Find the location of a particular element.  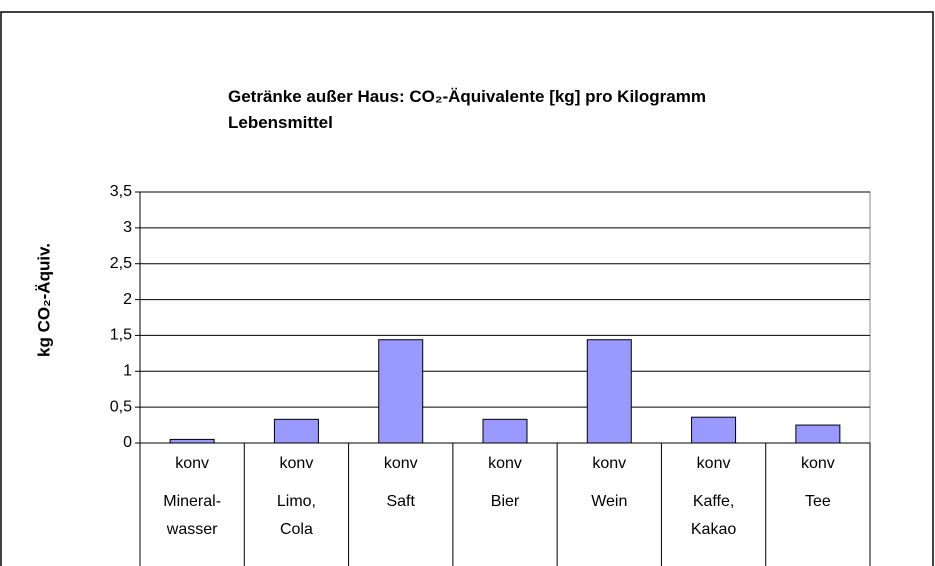

x-tick-label: Tee is located at coordinates (818, 501).